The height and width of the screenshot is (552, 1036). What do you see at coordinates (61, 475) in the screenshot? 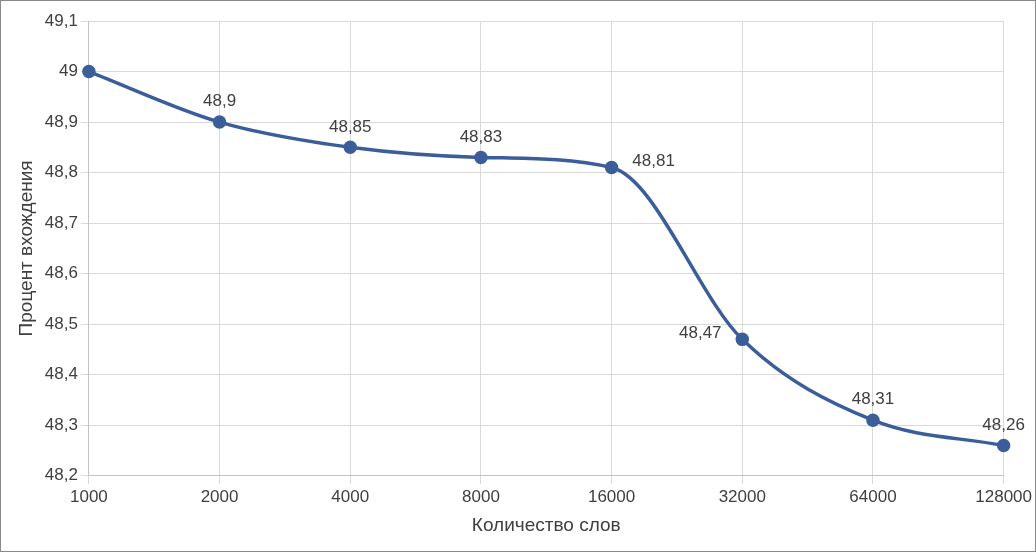
I see `y-tick-label: 48,2` at bounding box center [61, 475].